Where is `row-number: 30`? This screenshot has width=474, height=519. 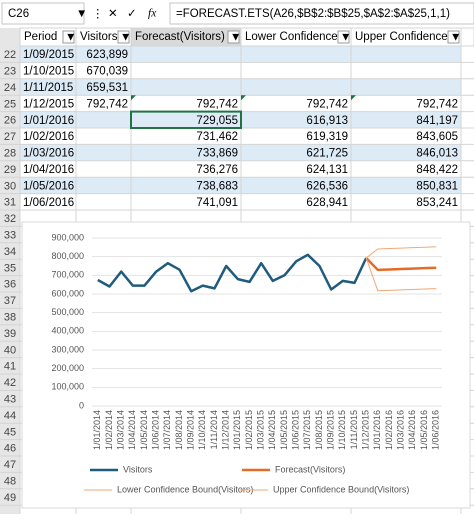
row-number: 30 is located at coordinates (10, 186).